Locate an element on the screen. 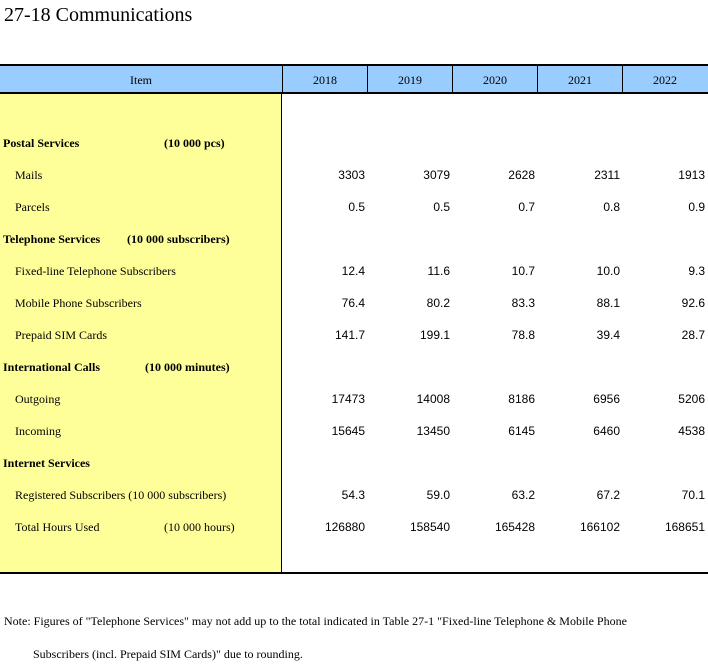 The image size is (708, 670). value-cell: 17473 is located at coordinates (348, 399).